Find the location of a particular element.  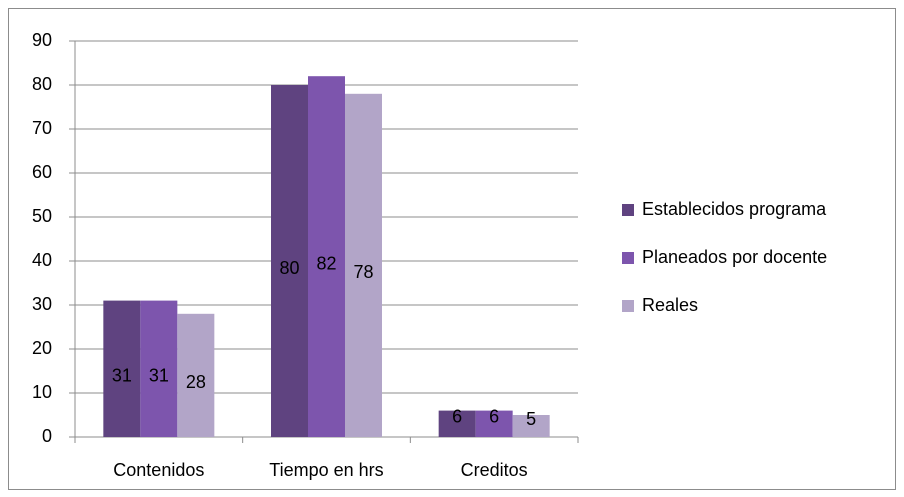

x-tick-label: Tiempo en hrs is located at coordinates (326, 470).